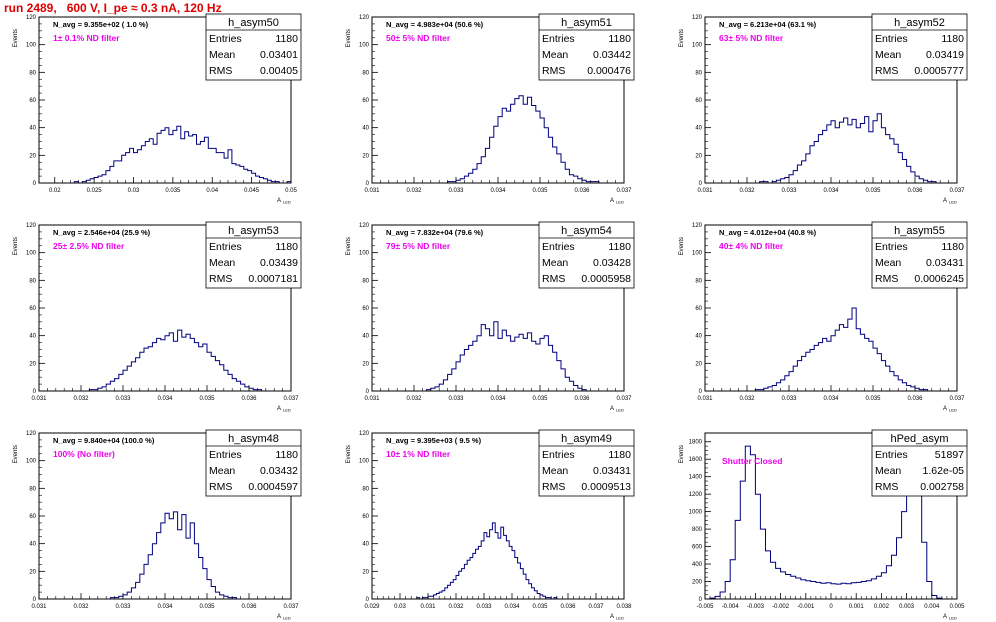 This screenshot has width=996, height=622. Describe the element at coordinates (942, 487) in the screenshot. I see `stats-value: 0.002758` at that location.